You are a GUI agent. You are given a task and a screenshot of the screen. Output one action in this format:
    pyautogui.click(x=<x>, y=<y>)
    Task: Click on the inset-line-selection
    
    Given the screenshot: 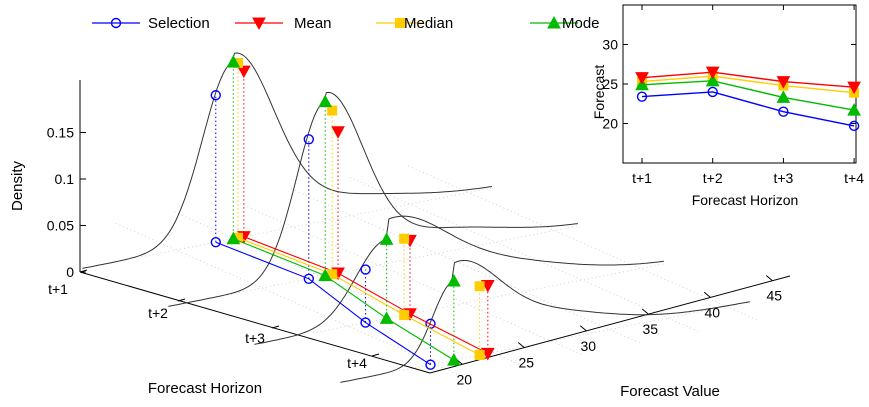 What is the action you would take?
    pyautogui.click(x=748, y=109)
    